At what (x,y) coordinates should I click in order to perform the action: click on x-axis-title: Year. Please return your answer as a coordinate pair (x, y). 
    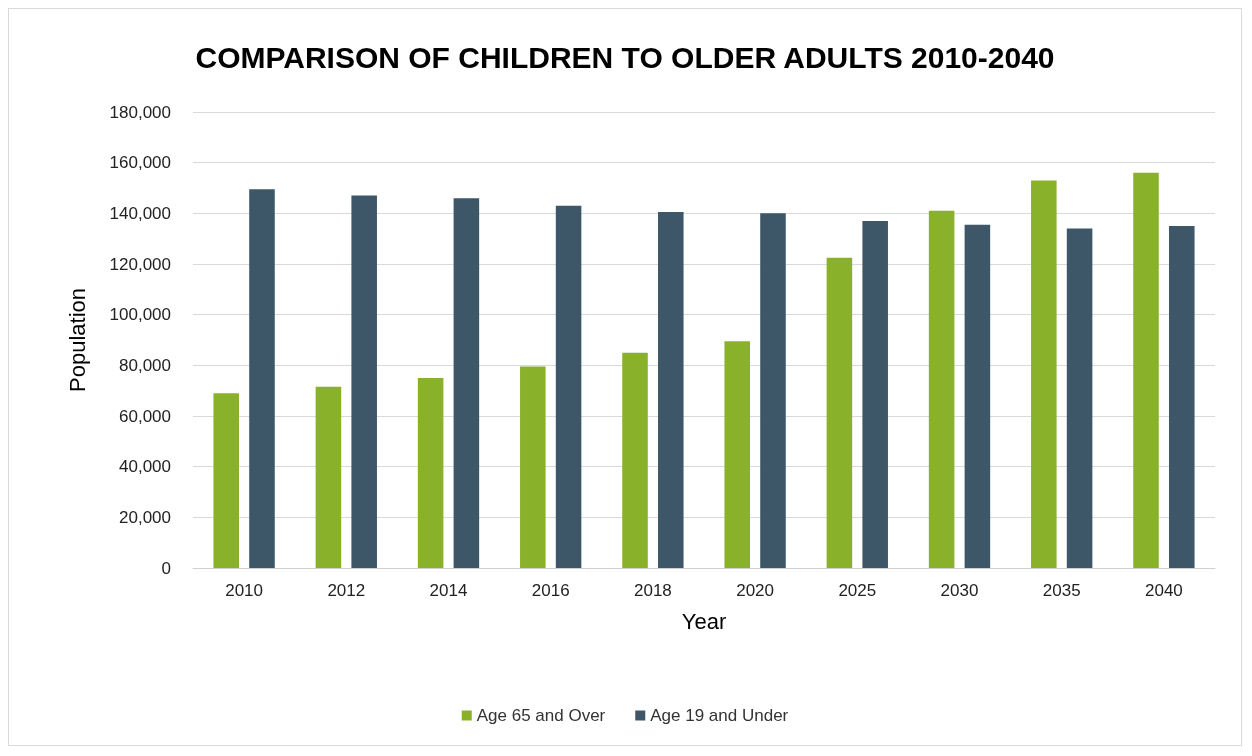
    Looking at the image, I should click on (704, 621).